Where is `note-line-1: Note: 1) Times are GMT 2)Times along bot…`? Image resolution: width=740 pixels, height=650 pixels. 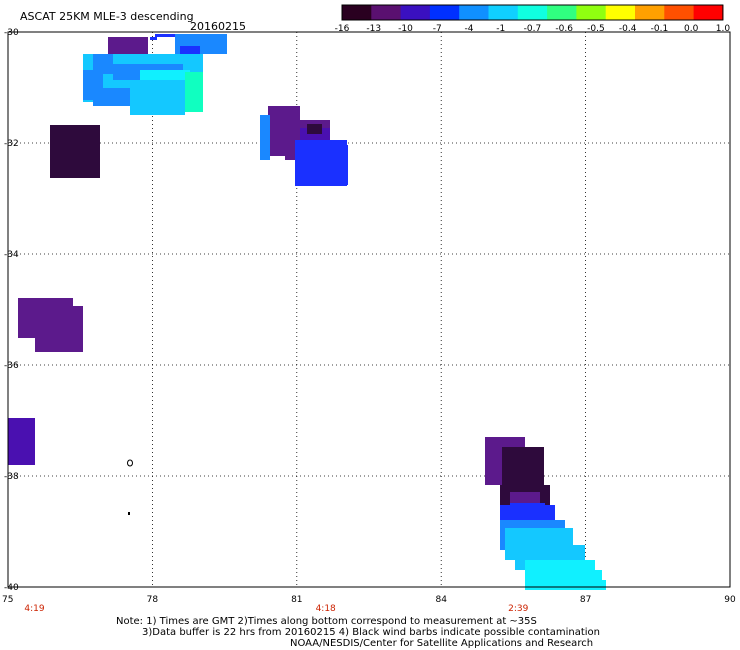
note-line-1: Note: 1) Times are GMT 2)Times along bot… is located at coordinates (326, 621).